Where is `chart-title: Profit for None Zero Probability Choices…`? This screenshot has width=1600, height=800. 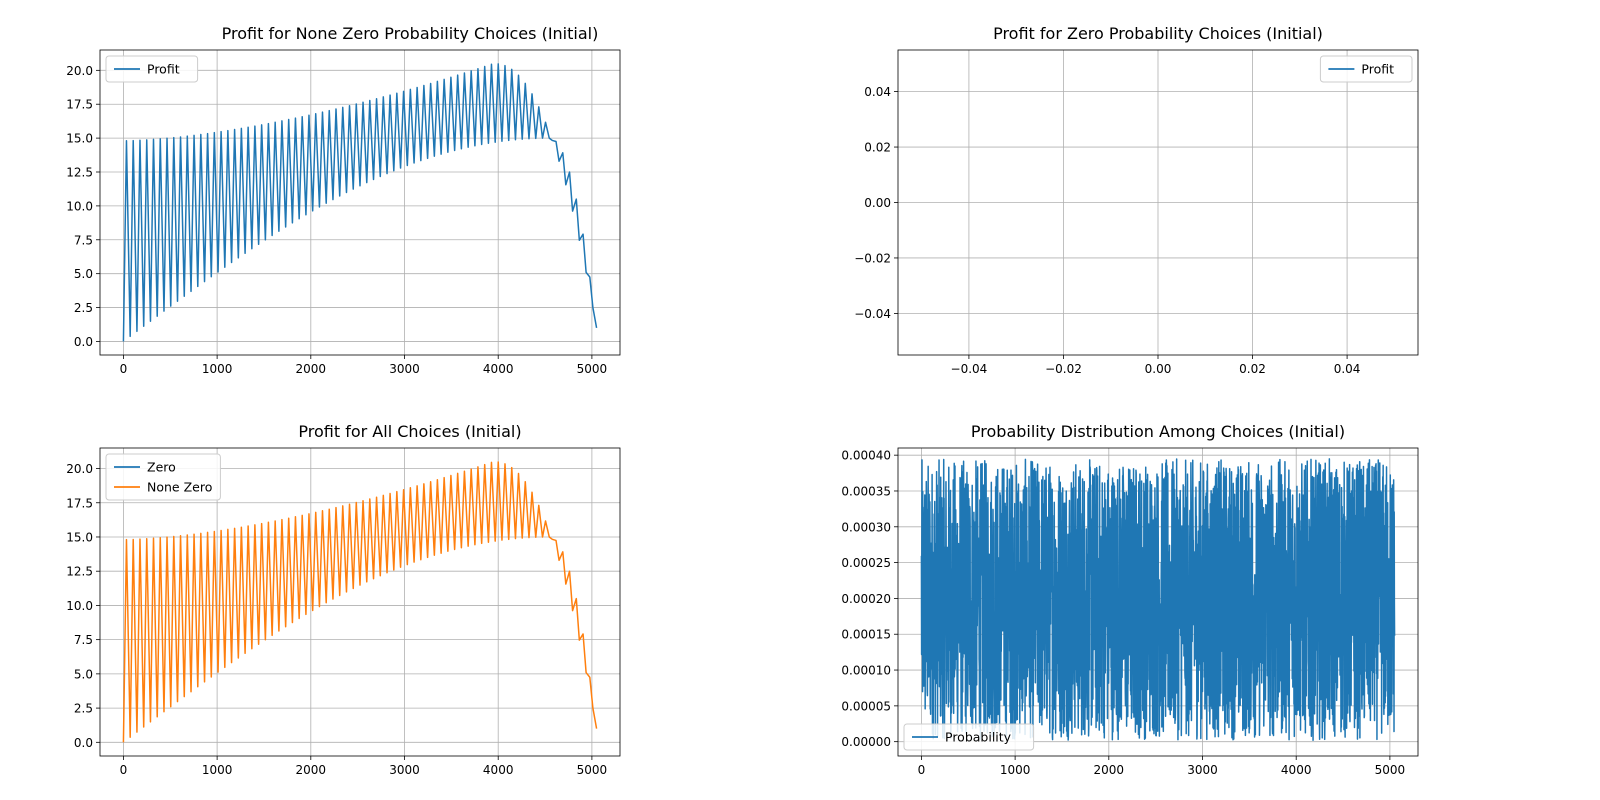 chart-title: Profit for None Zero Probability Choices… is located at coordinates (410, 33).